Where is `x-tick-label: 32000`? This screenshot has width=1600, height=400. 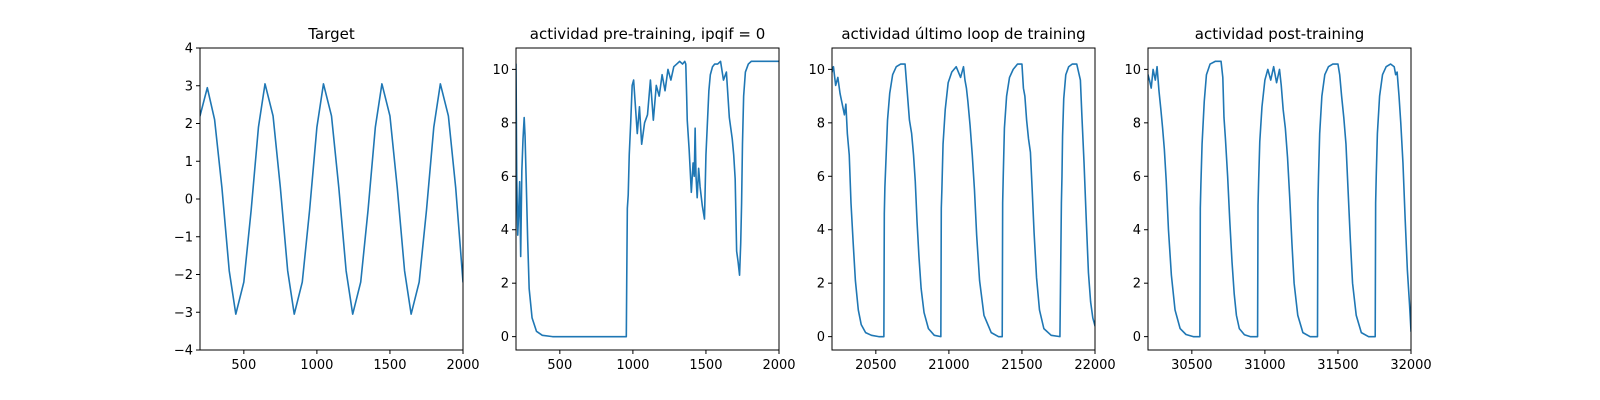
x-tick-label: 32000 is located at coordinates (1410, 365).